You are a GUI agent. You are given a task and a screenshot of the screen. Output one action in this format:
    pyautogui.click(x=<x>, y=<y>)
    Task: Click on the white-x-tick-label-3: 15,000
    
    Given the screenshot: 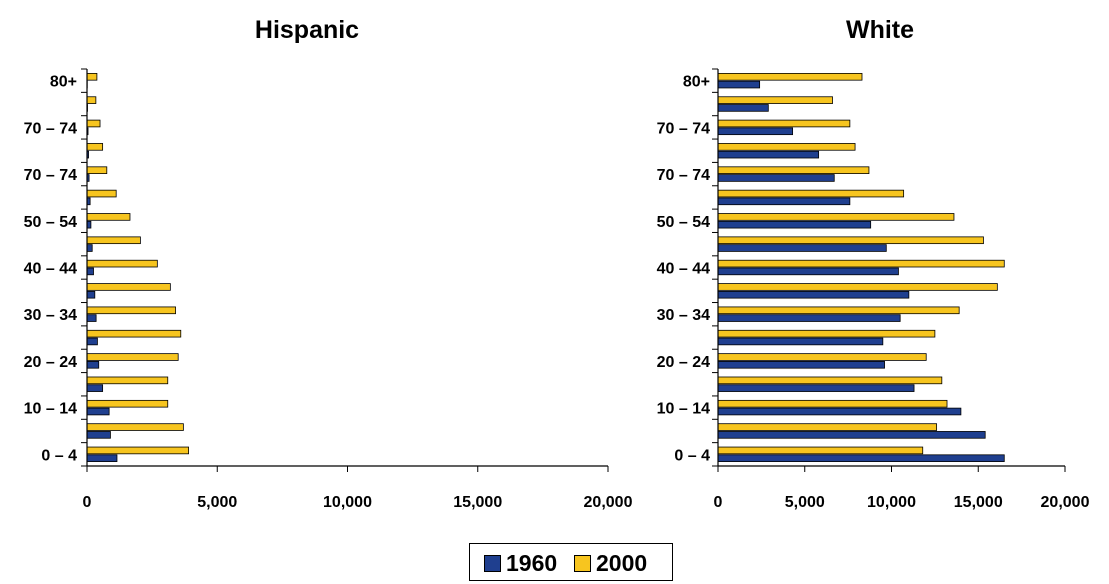 What is the action you would take?
    pyautogui.click(x=978, y=502)
    